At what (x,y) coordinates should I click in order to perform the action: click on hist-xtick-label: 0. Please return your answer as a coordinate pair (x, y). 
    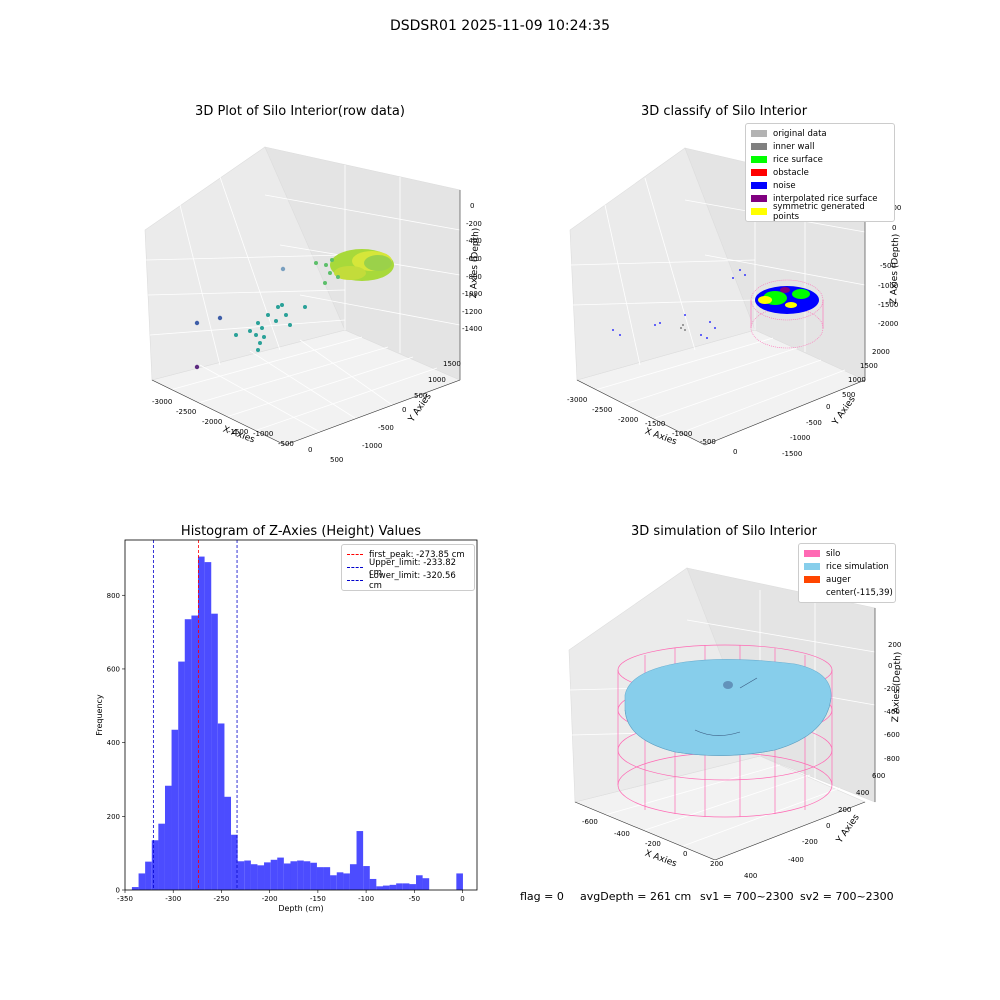
    Looking at the image, I should click on (462, 899).